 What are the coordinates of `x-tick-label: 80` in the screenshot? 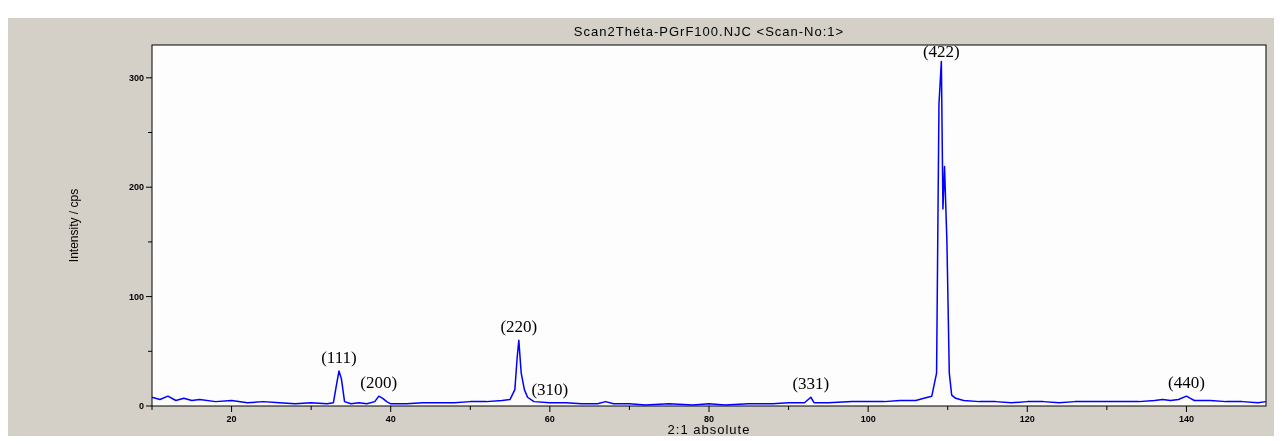 It's located at (709, 419).